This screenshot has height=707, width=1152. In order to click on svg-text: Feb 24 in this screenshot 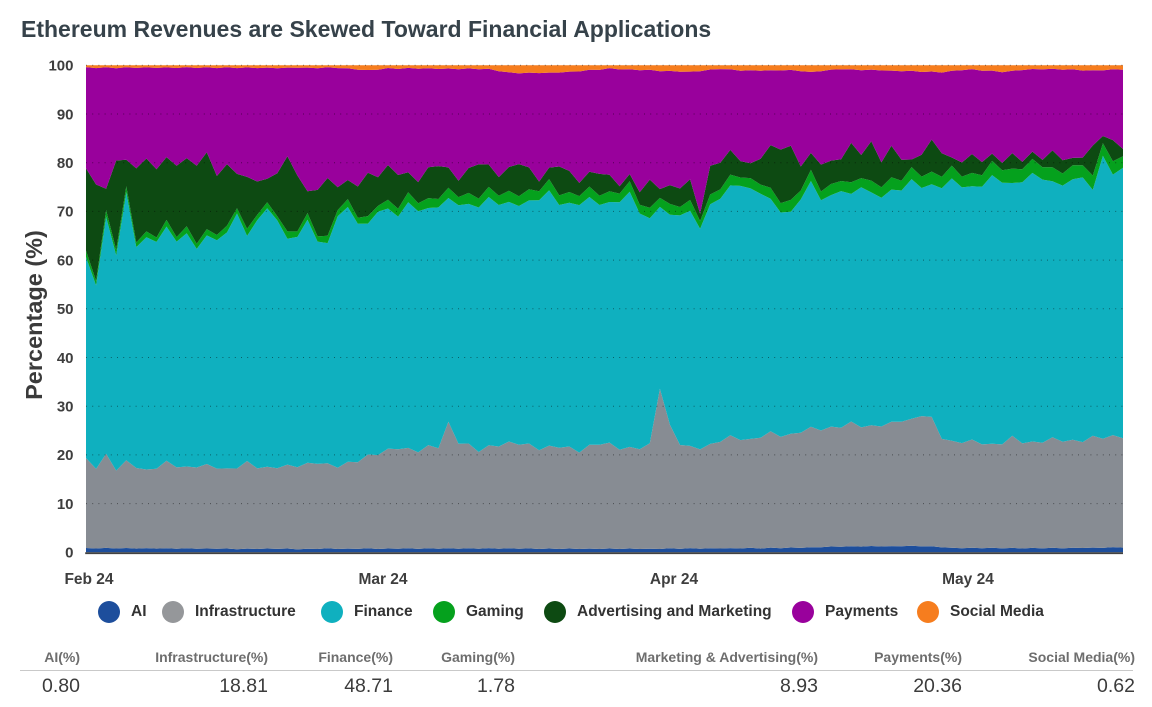, I will do `click(88, 579)`.